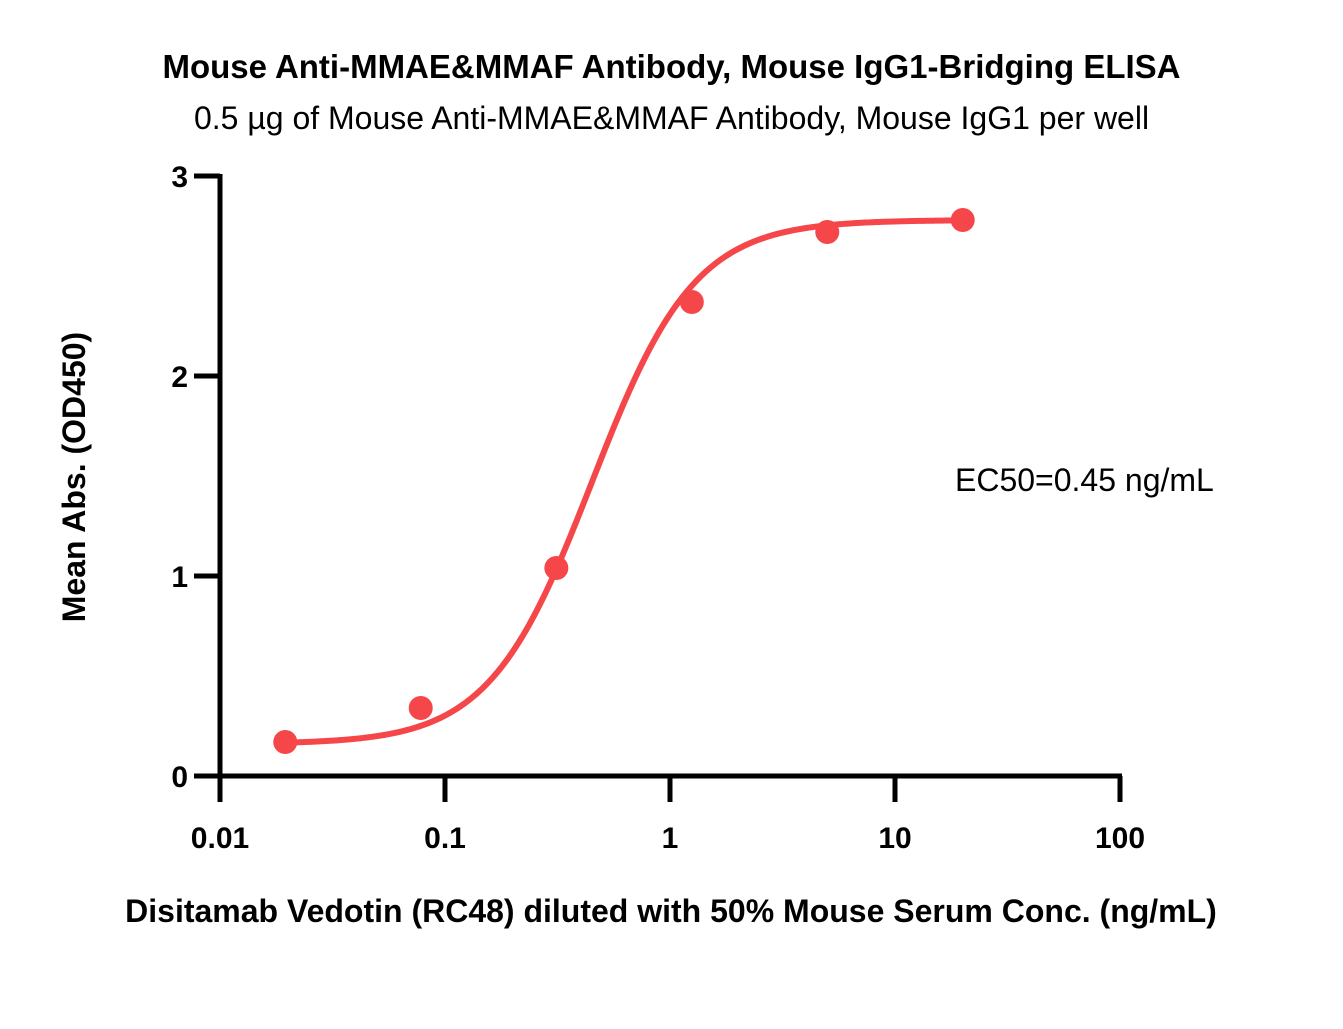 This screenshot has width=1343, height=1029. What do you see at coordinates (179, 777) in the screenshot?
I see `y-tick-label: 0` at bounding box center [179, 777].